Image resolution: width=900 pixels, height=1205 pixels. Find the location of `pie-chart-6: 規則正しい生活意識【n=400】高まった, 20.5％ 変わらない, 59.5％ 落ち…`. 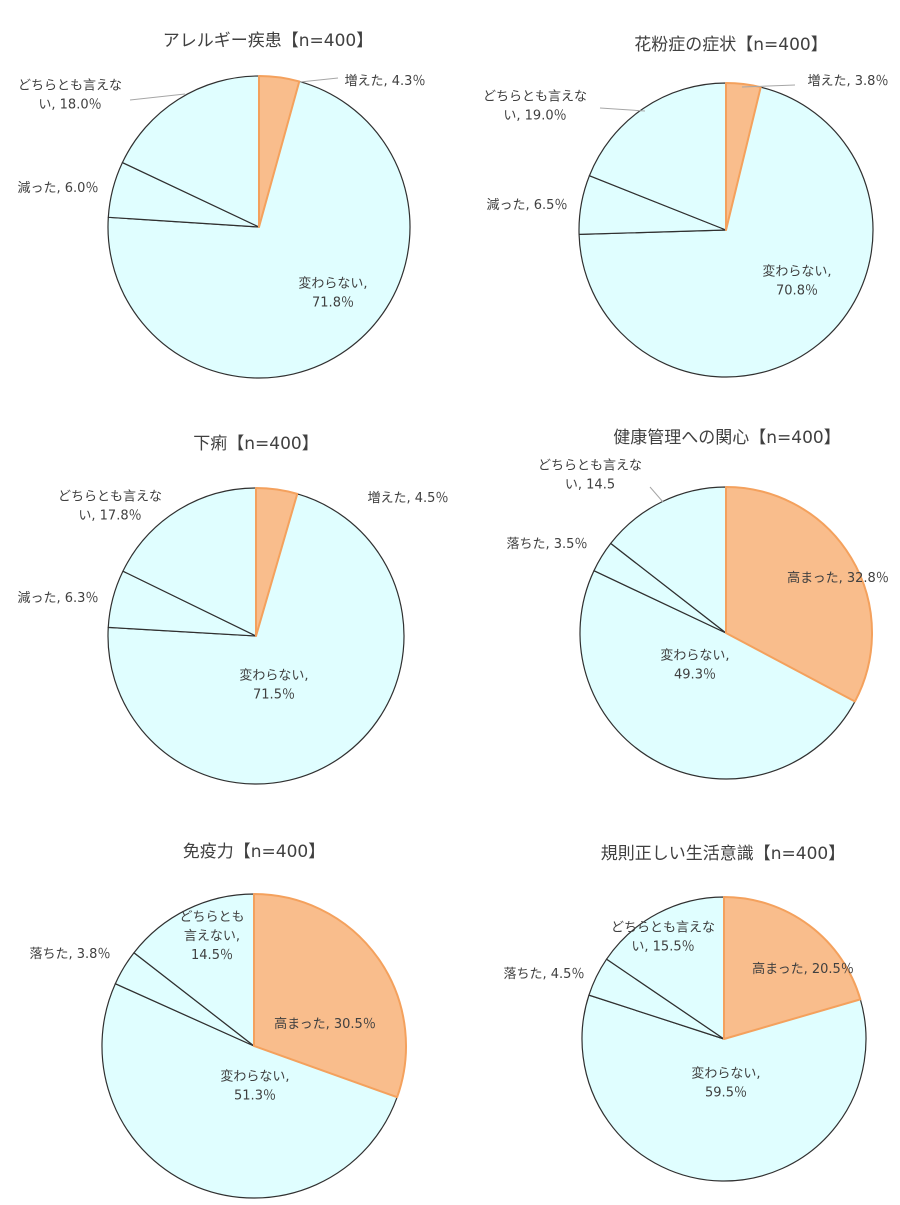

pie-chart-6: 規則正しい生活意識【n=400】高まった, 20.5％ 変わらない, 59.5％ 落ち… is located at coordinates (685, 1013).